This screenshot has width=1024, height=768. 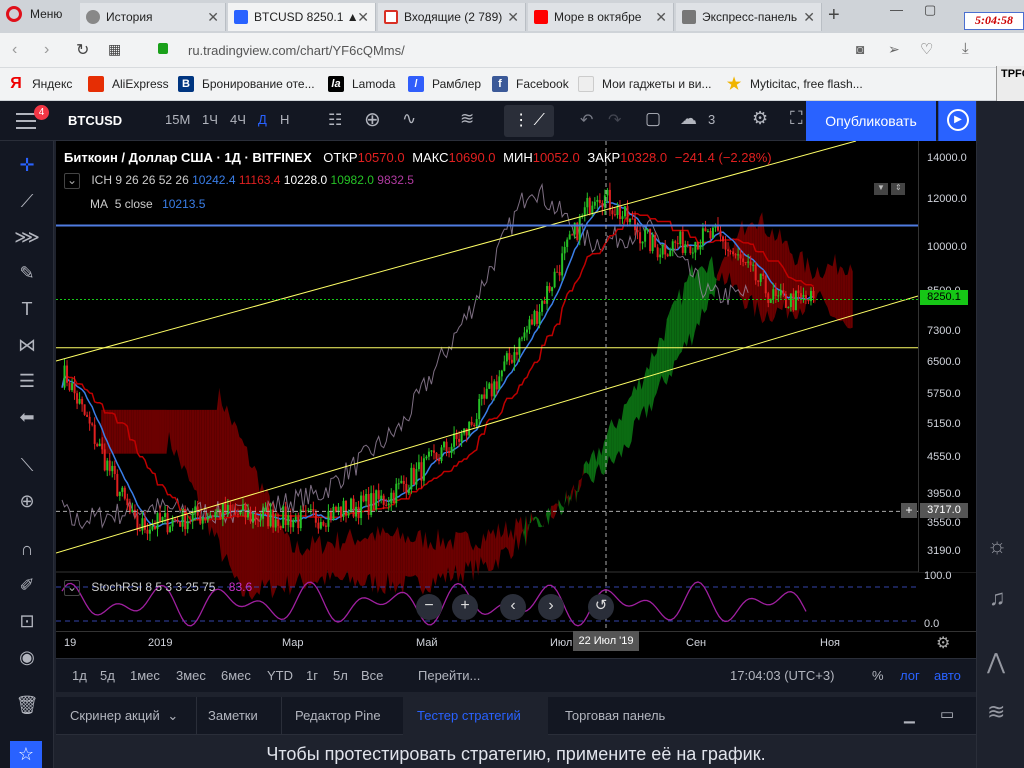 I want to click on undo-icon: ↶, so click(x=587, y=120).